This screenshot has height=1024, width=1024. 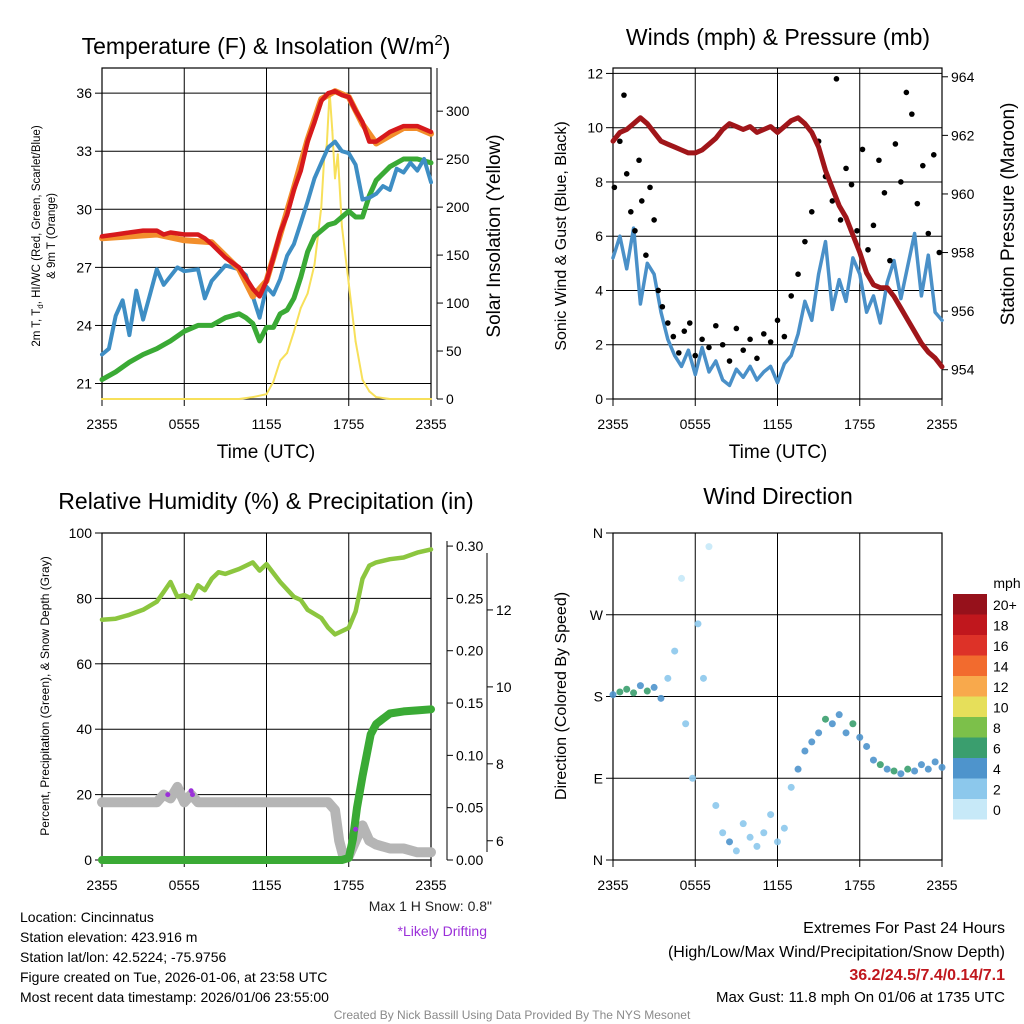 I want to click on snow-depth-line-point, so click(x=403, y=848).